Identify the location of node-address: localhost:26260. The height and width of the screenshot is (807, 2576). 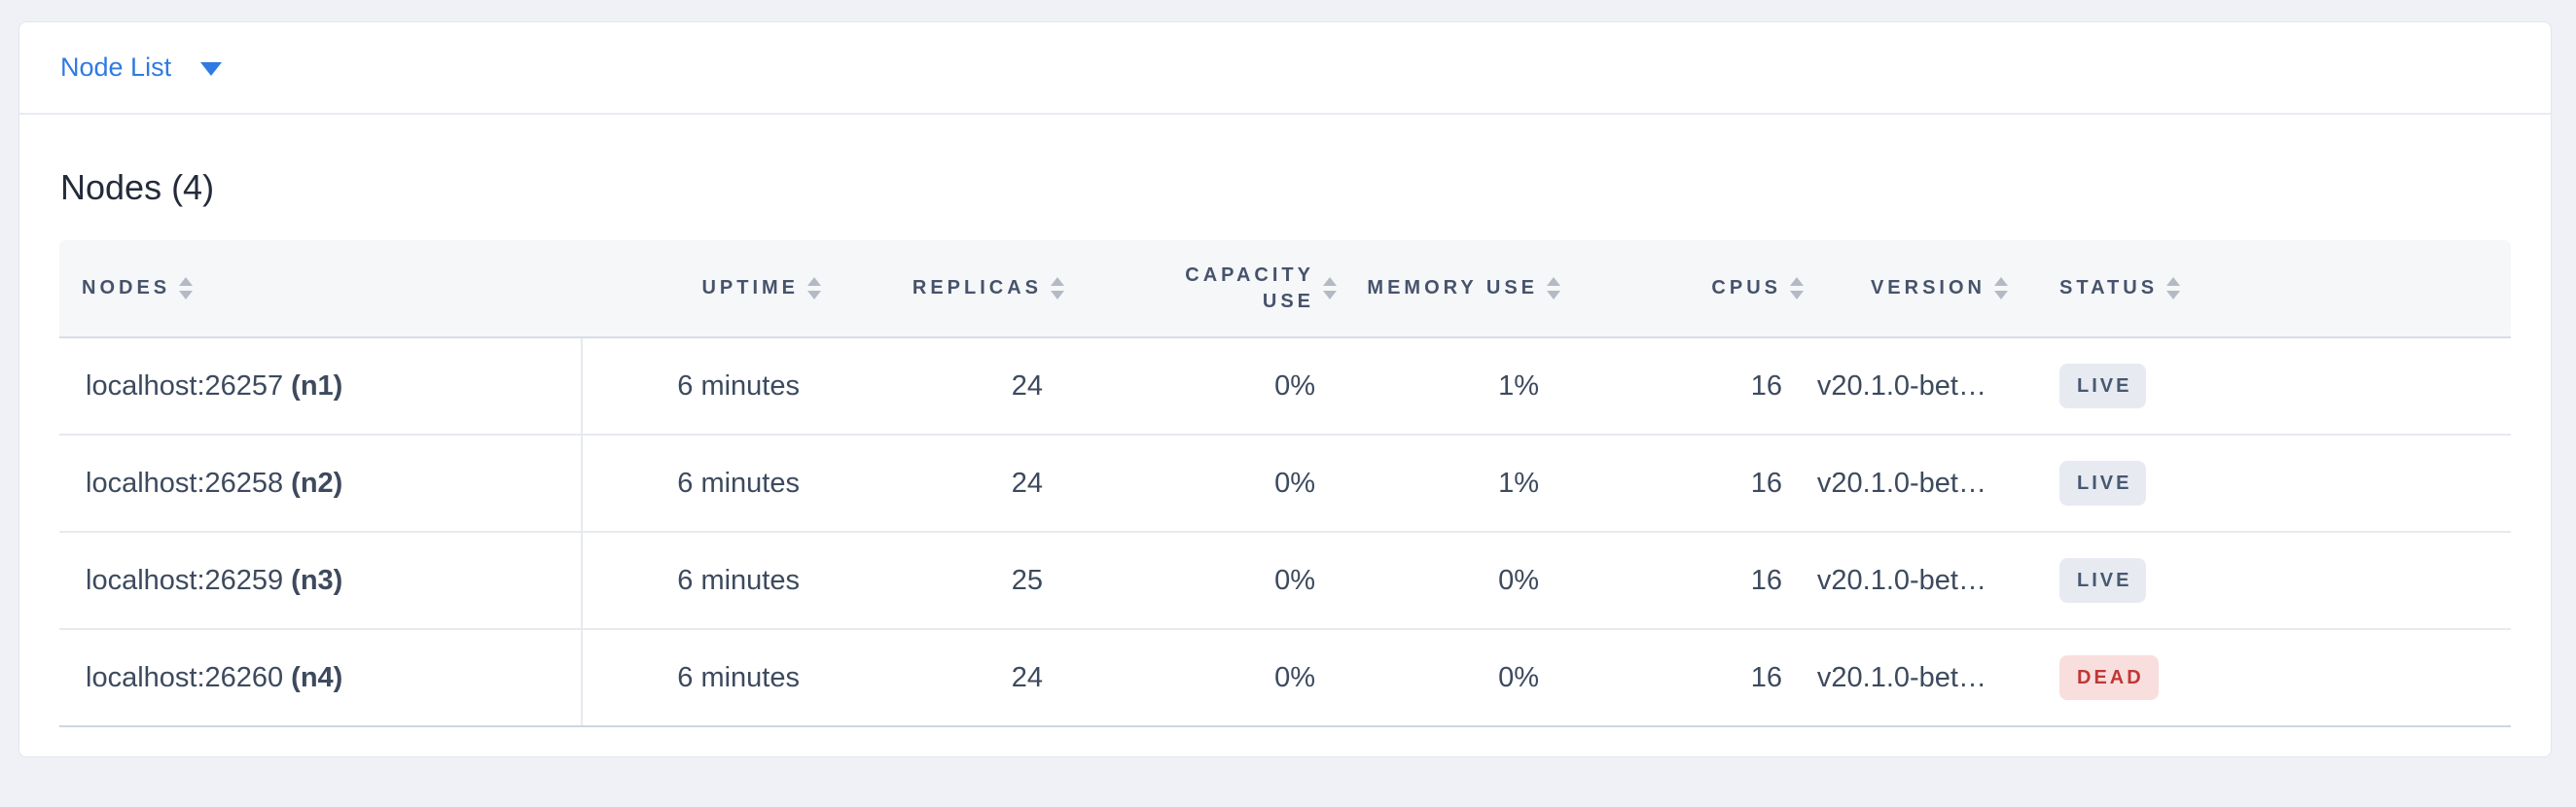
(185, 677).